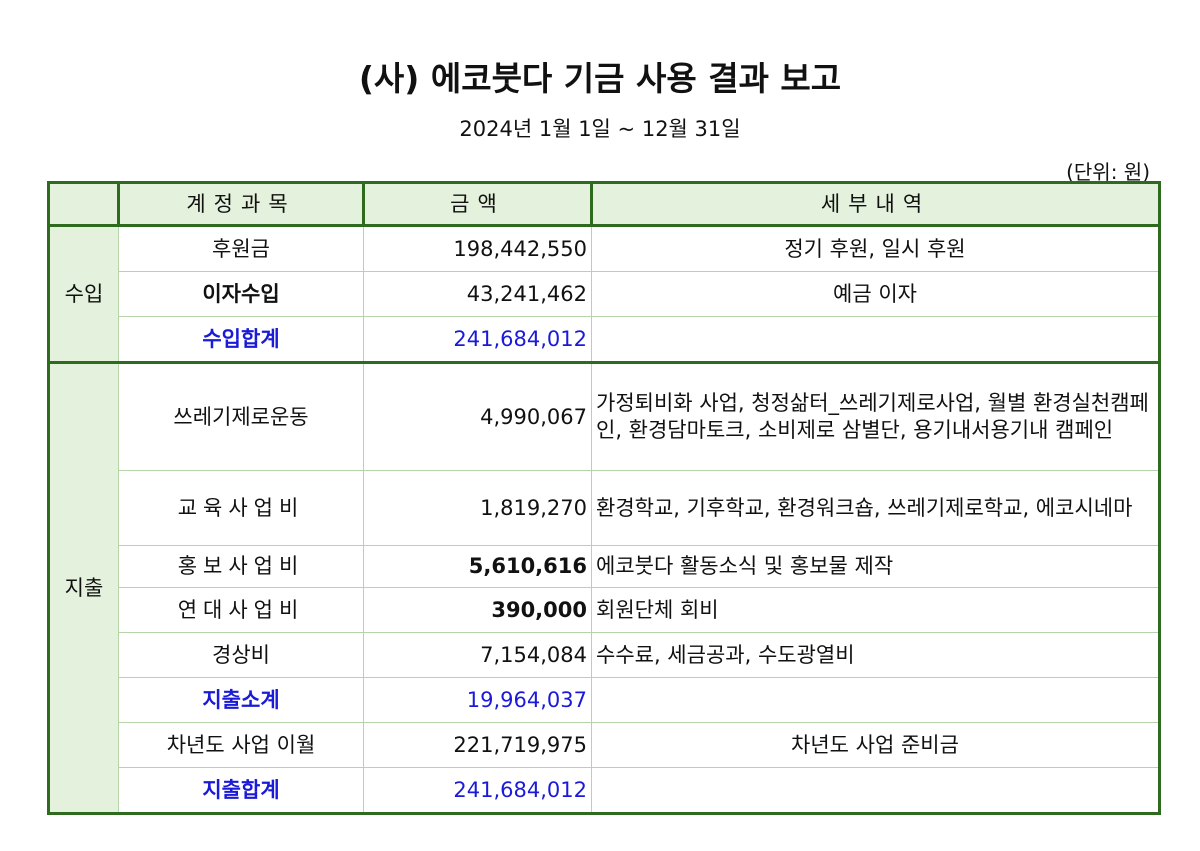 Image resolution: width=1200 pixels, height=851 pixels. Describe the element at coordinates (477, 566) in the screenshot. I see `amount-cell: 5,610,616` at that location.